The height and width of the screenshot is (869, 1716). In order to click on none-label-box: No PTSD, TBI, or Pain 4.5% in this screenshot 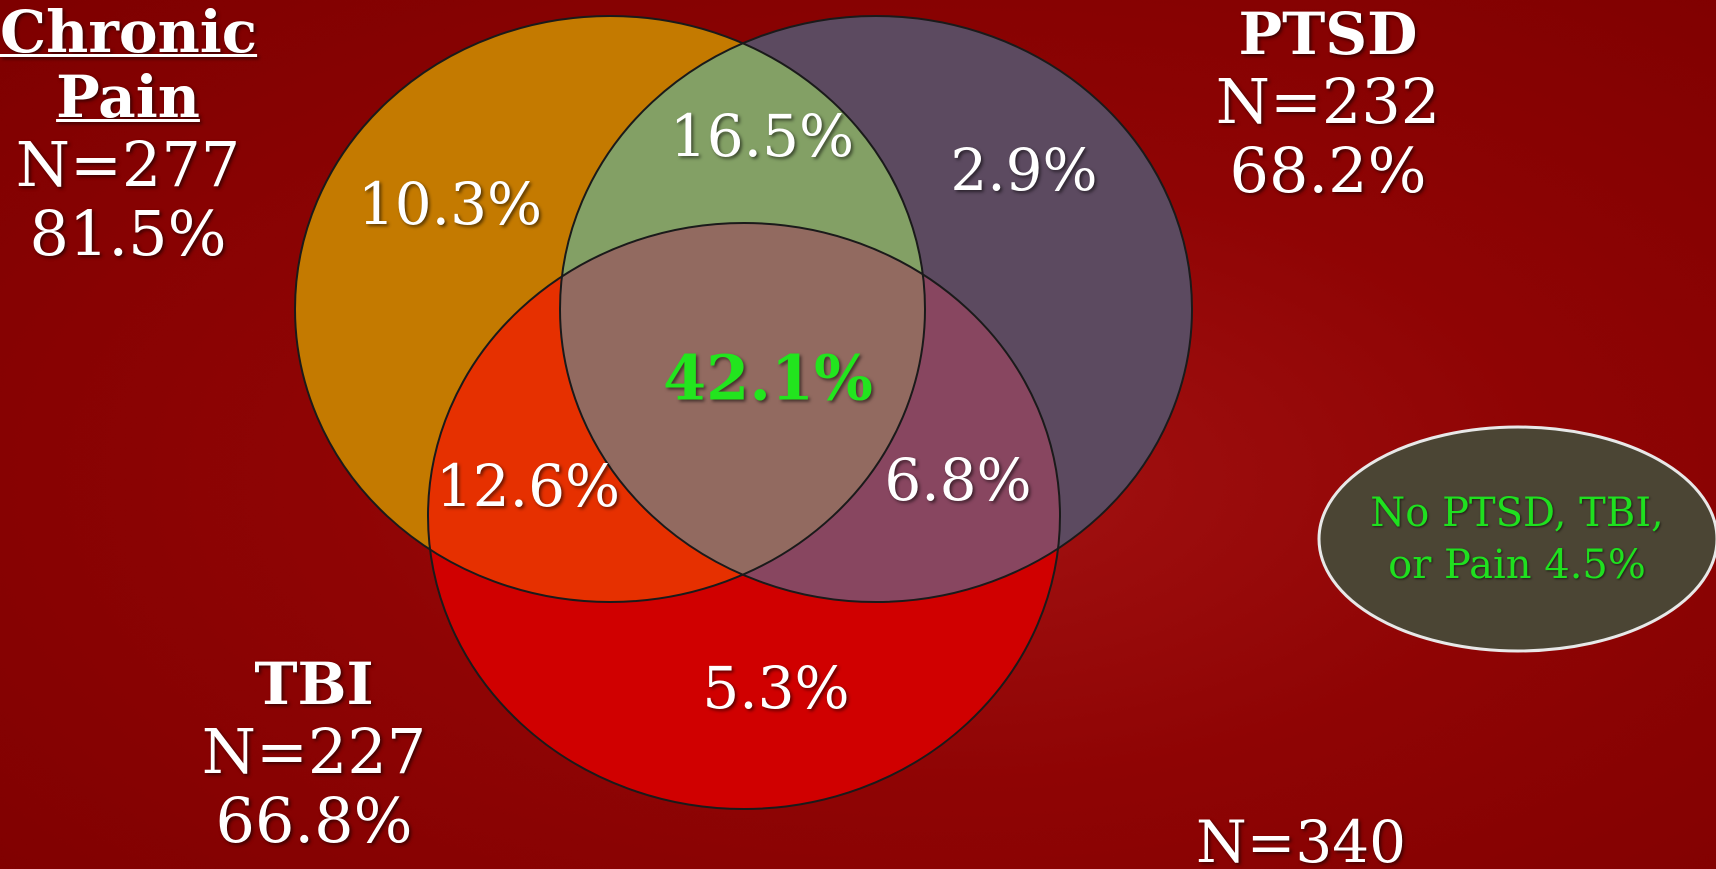, I will do `click(1517, 539)`.